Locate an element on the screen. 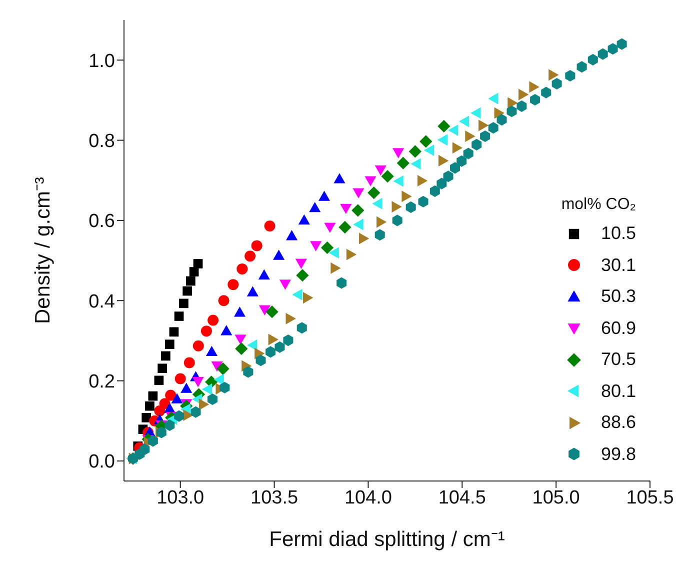 The width and height of the screenshot is (684, 570). x-axis-title: Fermi diad splitting / cm⁻¹ is located at coordinates (387, 539).